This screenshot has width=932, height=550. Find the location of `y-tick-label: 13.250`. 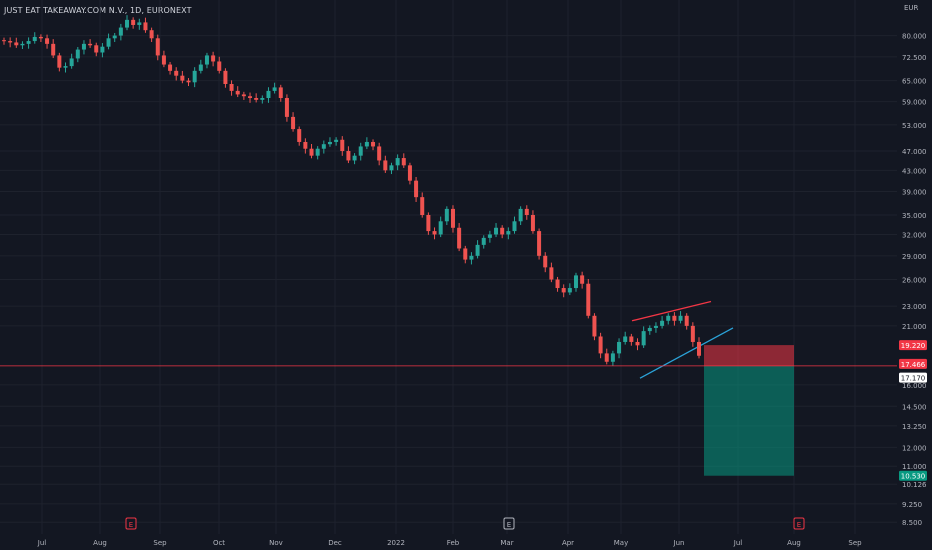

y-tick-label: 13.250 is located at coordinates (914, 427).